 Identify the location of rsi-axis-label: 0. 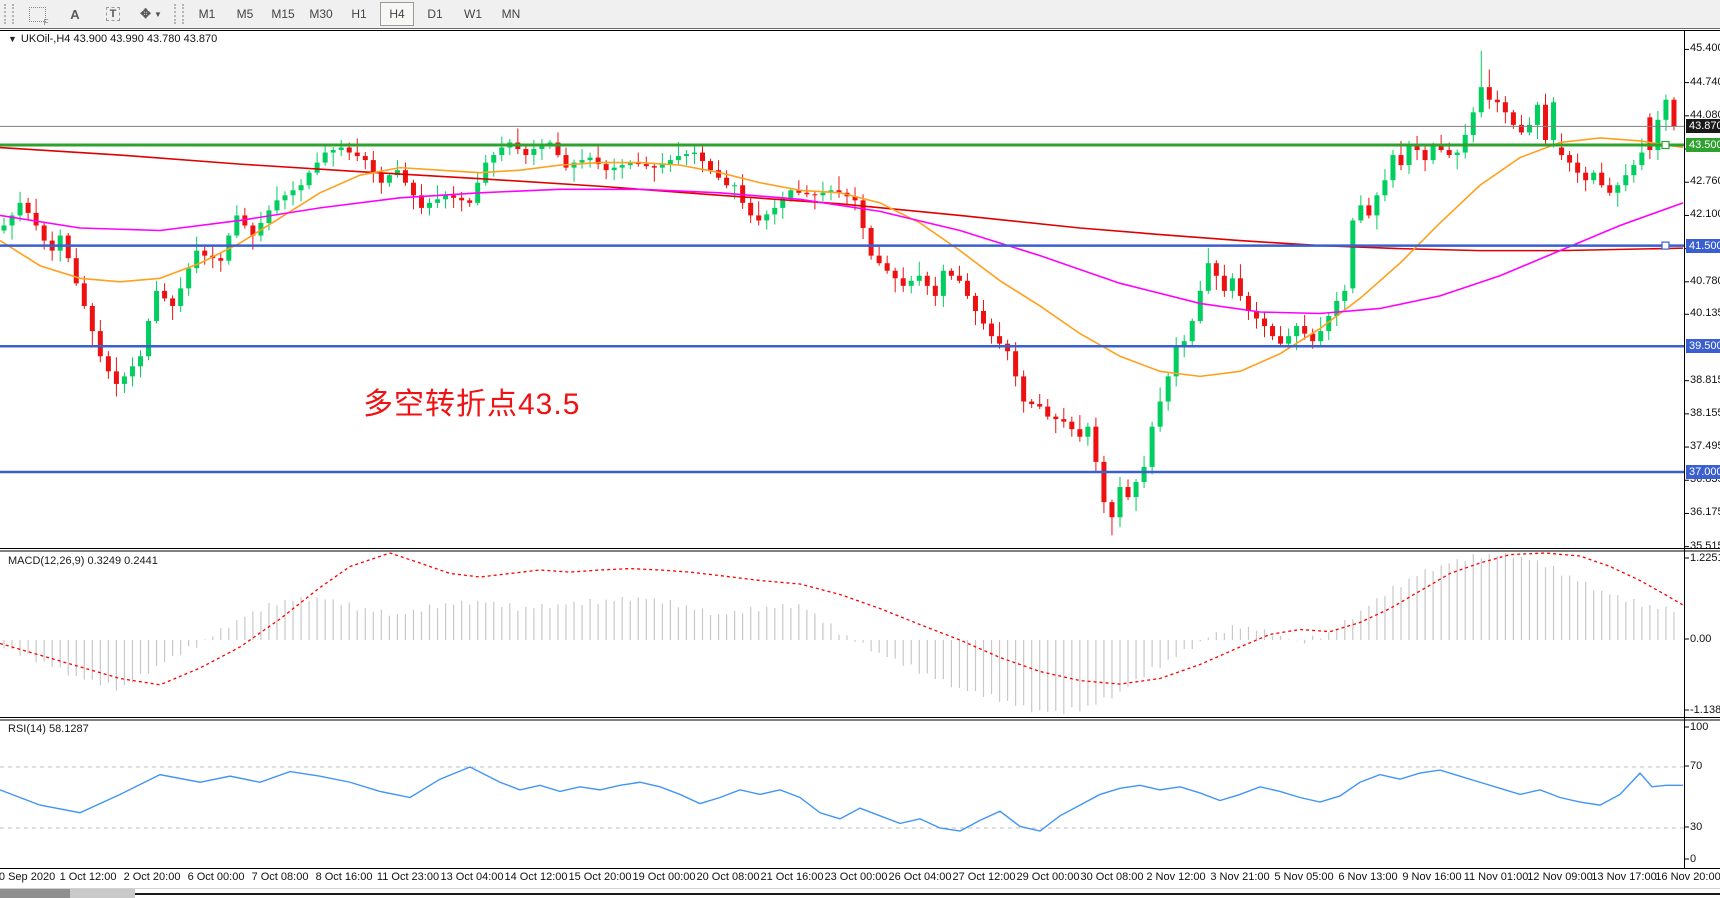
(1693, 859).